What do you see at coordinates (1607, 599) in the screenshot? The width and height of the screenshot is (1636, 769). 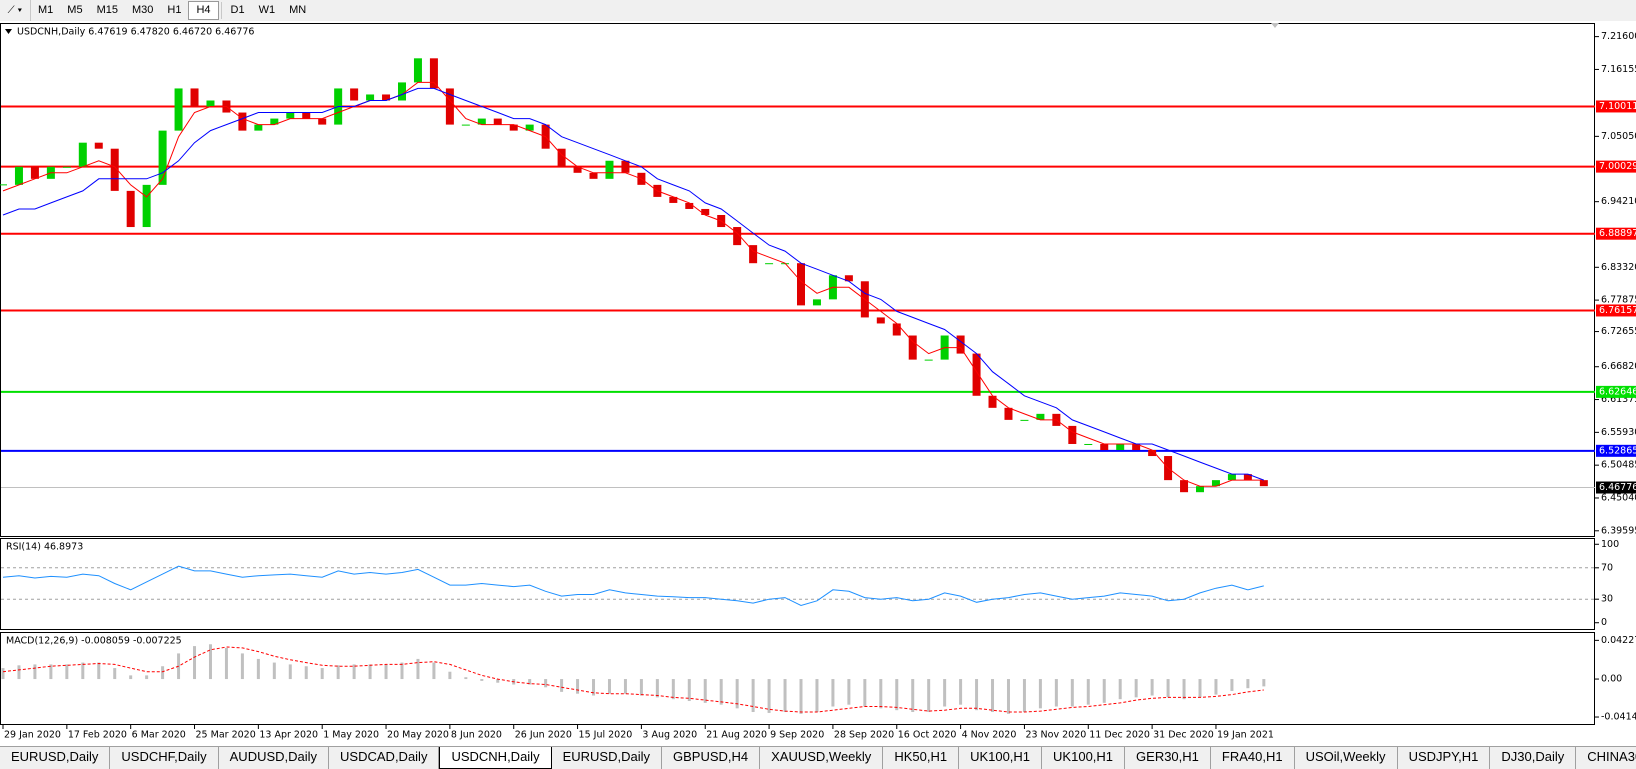 I see `y-tick-label: 30` at bounding box center [1607, 599].